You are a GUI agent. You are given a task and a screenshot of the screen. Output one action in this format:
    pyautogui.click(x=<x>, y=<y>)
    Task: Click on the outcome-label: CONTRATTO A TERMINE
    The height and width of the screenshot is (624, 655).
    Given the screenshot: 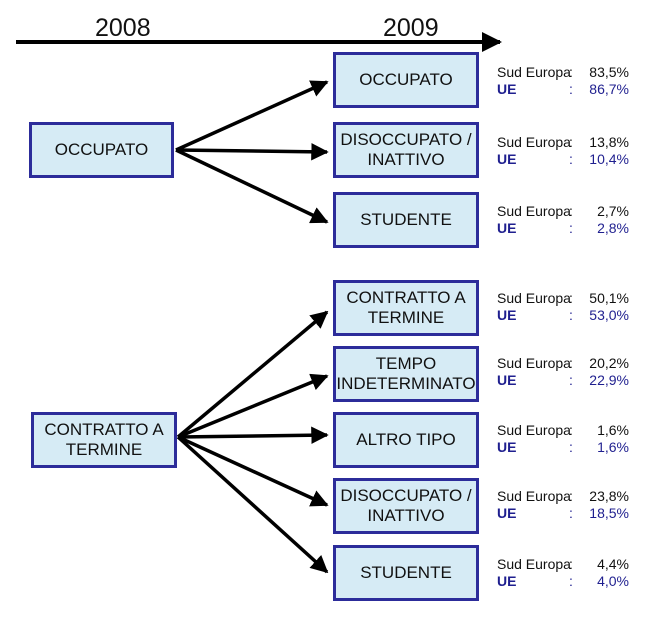 What is the action you would take?
    pyautogui.click(x=406, y=307)
    